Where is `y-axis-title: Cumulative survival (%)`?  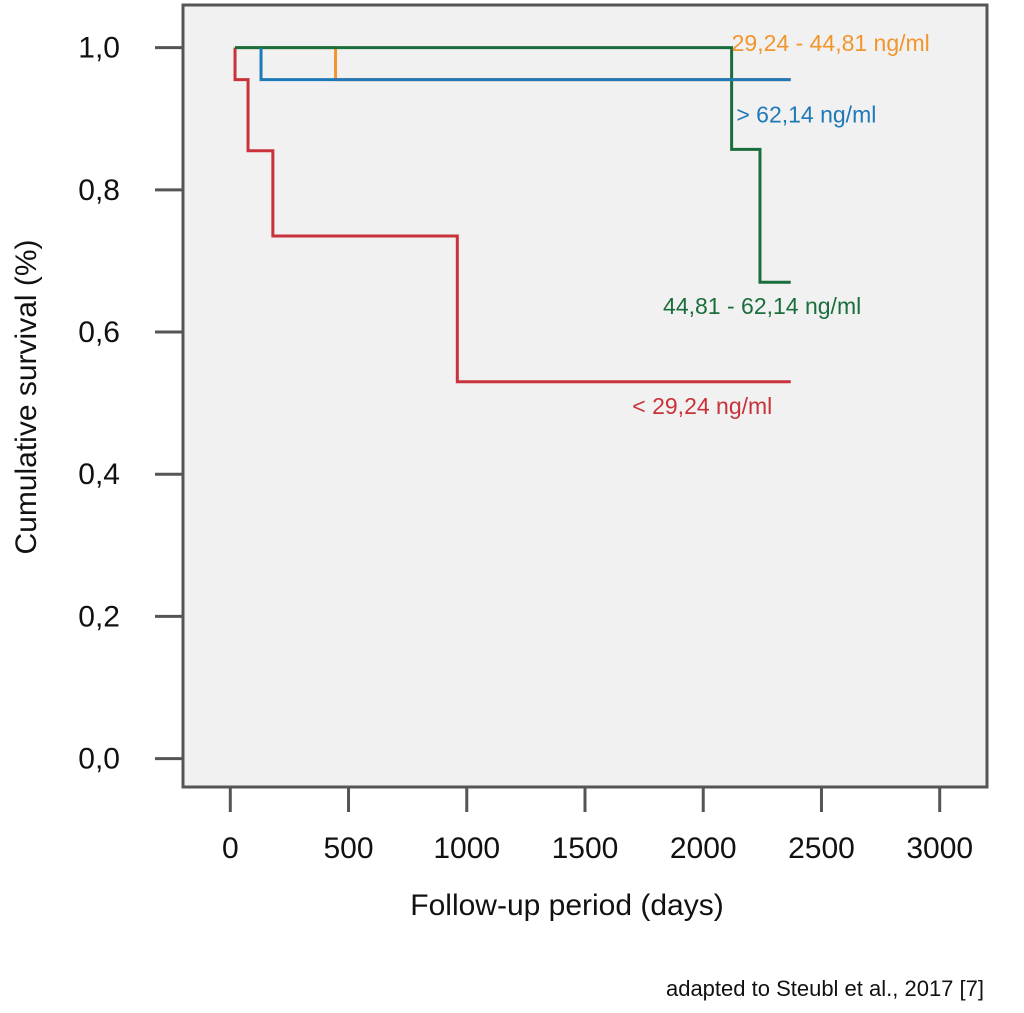 y-axis-title: Cumulative survival (%) is located at coordinates (26, 396).